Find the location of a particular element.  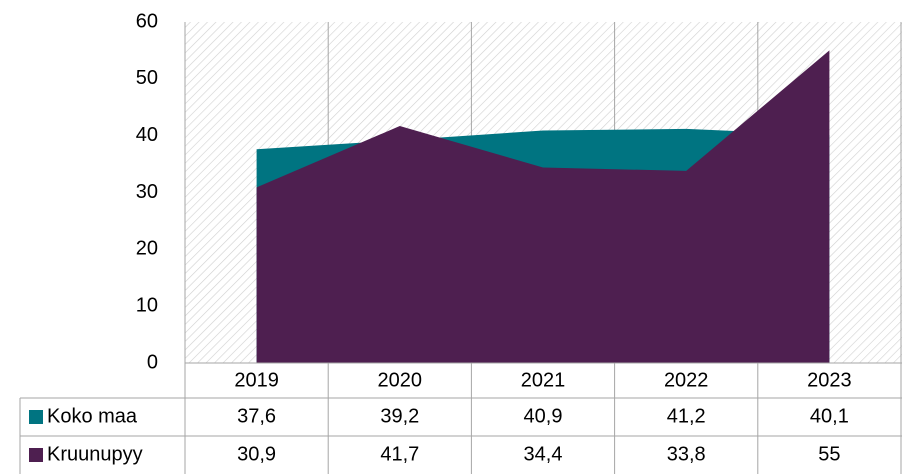

legend-label: Kruunupyy is located at coordinates (95, 454).